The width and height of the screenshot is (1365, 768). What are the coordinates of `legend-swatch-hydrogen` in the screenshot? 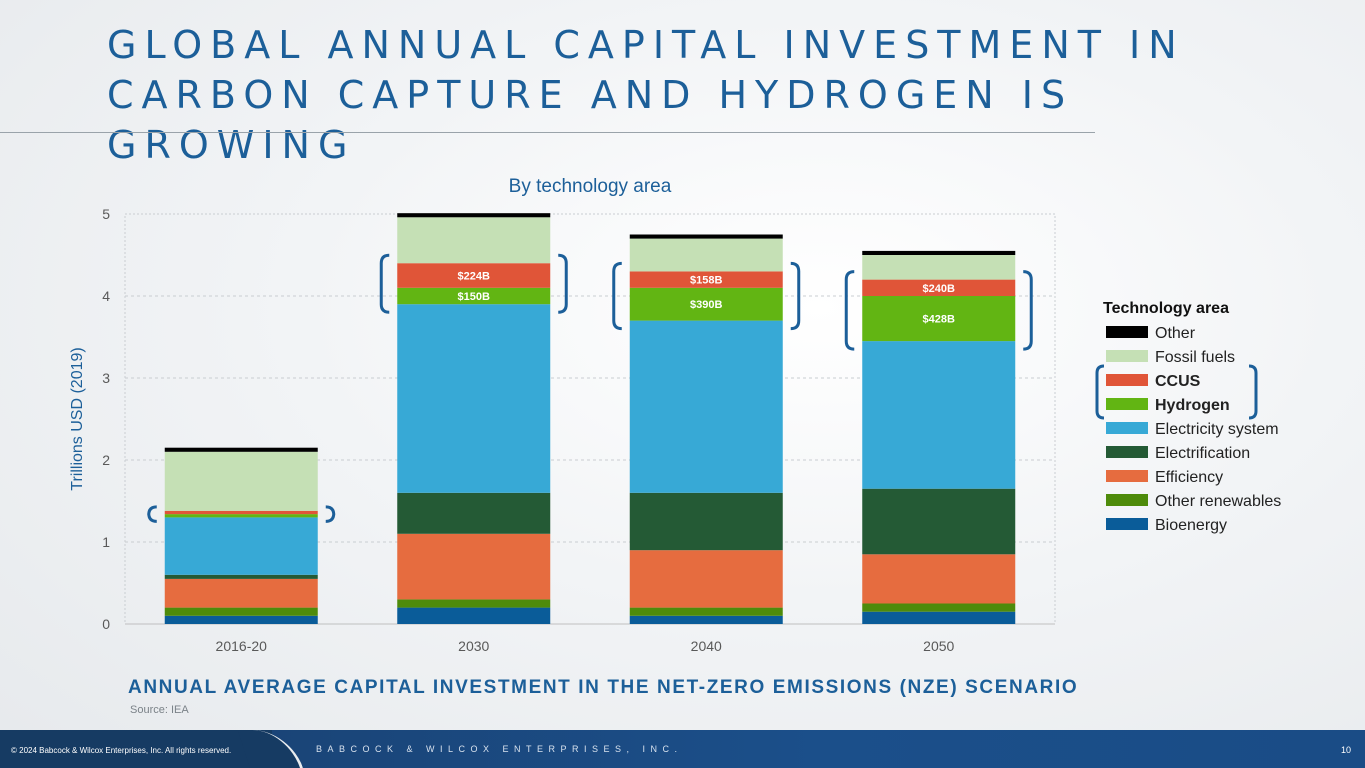 It's located at (1127, 404).